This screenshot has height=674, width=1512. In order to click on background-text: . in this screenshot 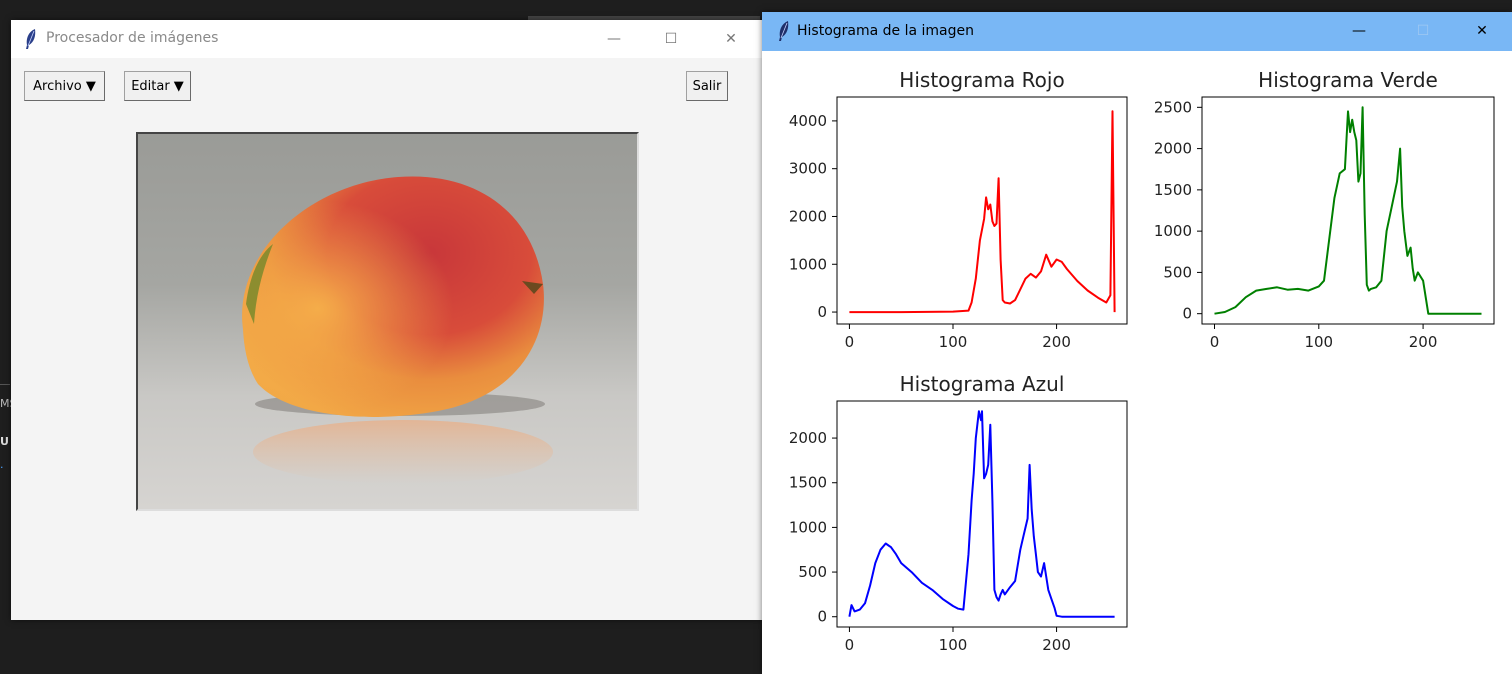, I will do `click(2, 464)`.